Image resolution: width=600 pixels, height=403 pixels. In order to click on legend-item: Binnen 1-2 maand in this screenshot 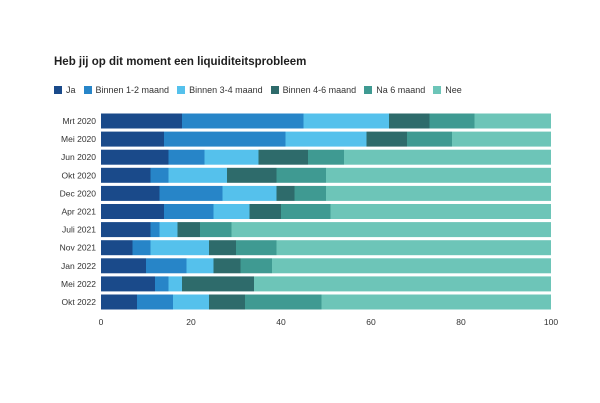, I will do `click(126, 90)`.